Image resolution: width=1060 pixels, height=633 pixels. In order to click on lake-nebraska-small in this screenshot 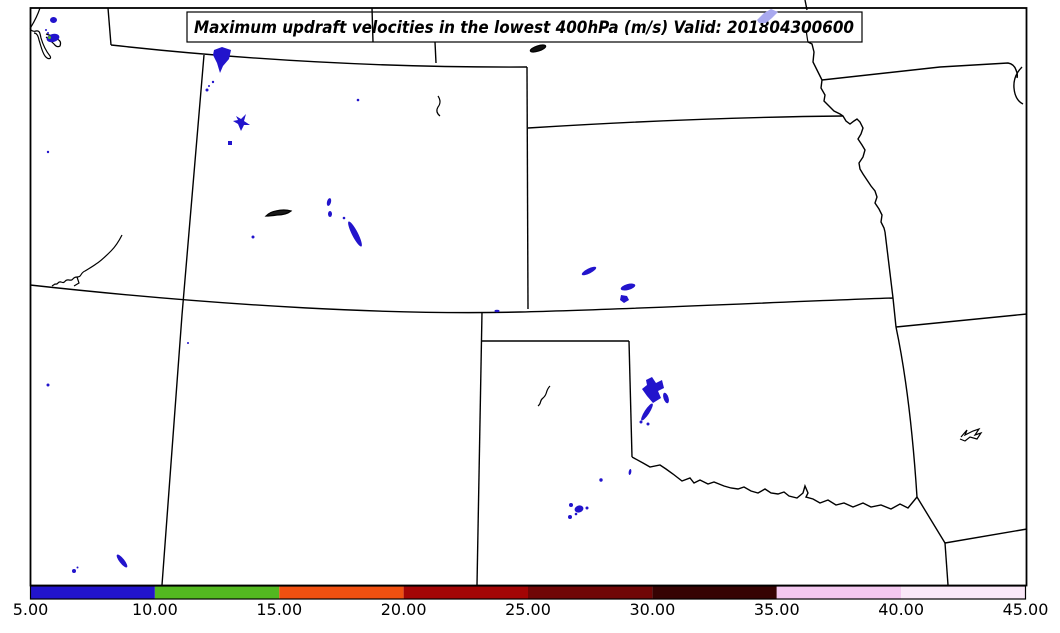, I will do `click(538, 48)`.